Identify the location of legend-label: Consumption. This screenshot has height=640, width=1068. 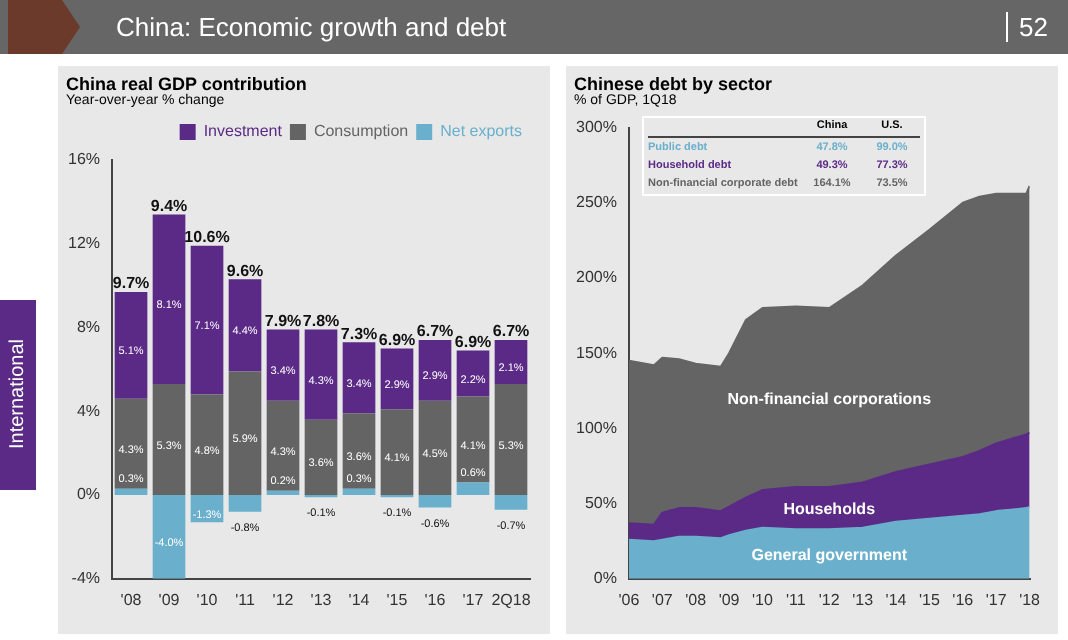
(361, 131).